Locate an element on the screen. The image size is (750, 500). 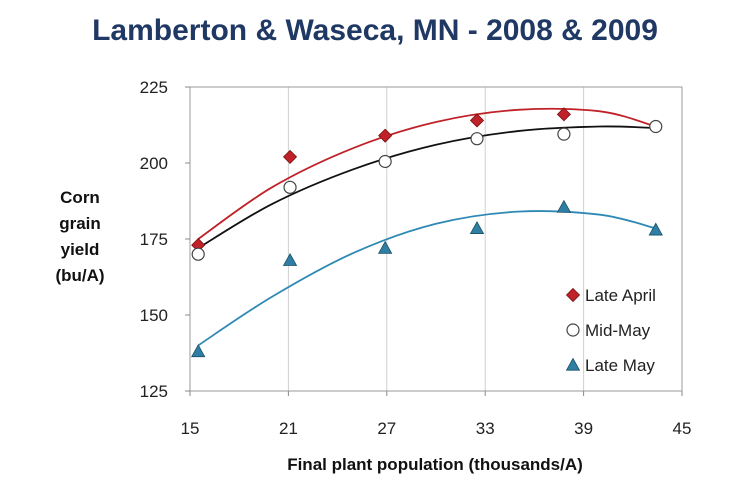
legend: Late April Mid-May Late May is located at coordinates (610, 330).